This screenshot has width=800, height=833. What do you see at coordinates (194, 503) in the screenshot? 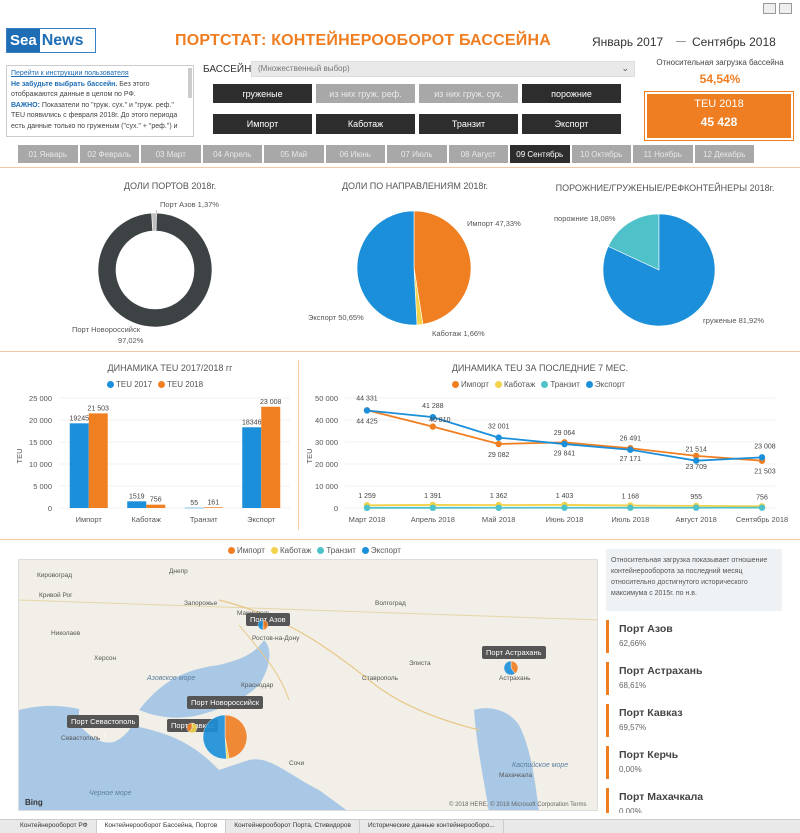
I see `bar-label: 55` at bounding box center [194, 503].